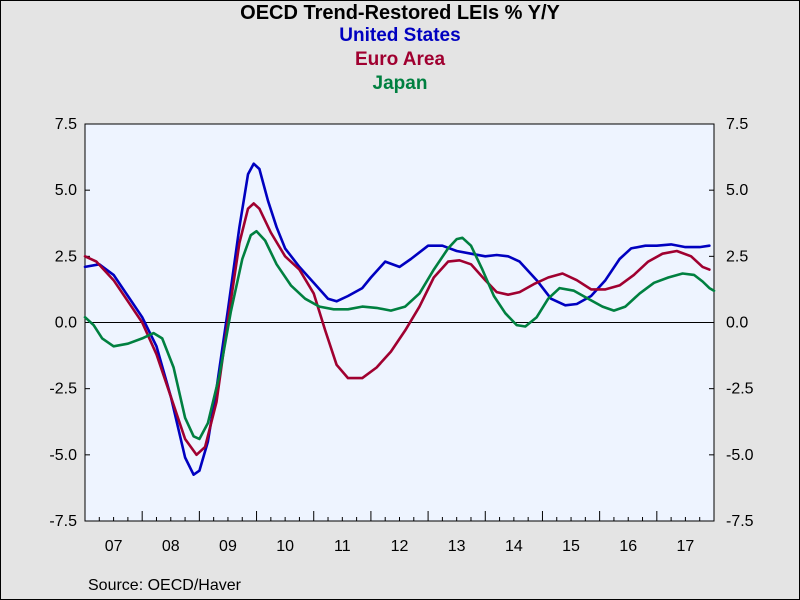 The width and height of the screenshot is (800, 600). Describe the element at coordinates (740, 521) in the screenshot. I see `y-tick-label-right: -7.5` at that location.